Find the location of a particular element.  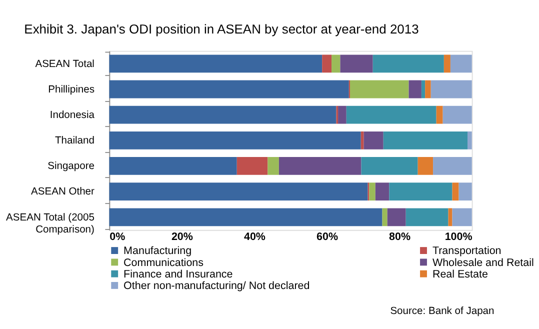

y-tick-label: ASEAN Other is located at coordinates (63, 192).